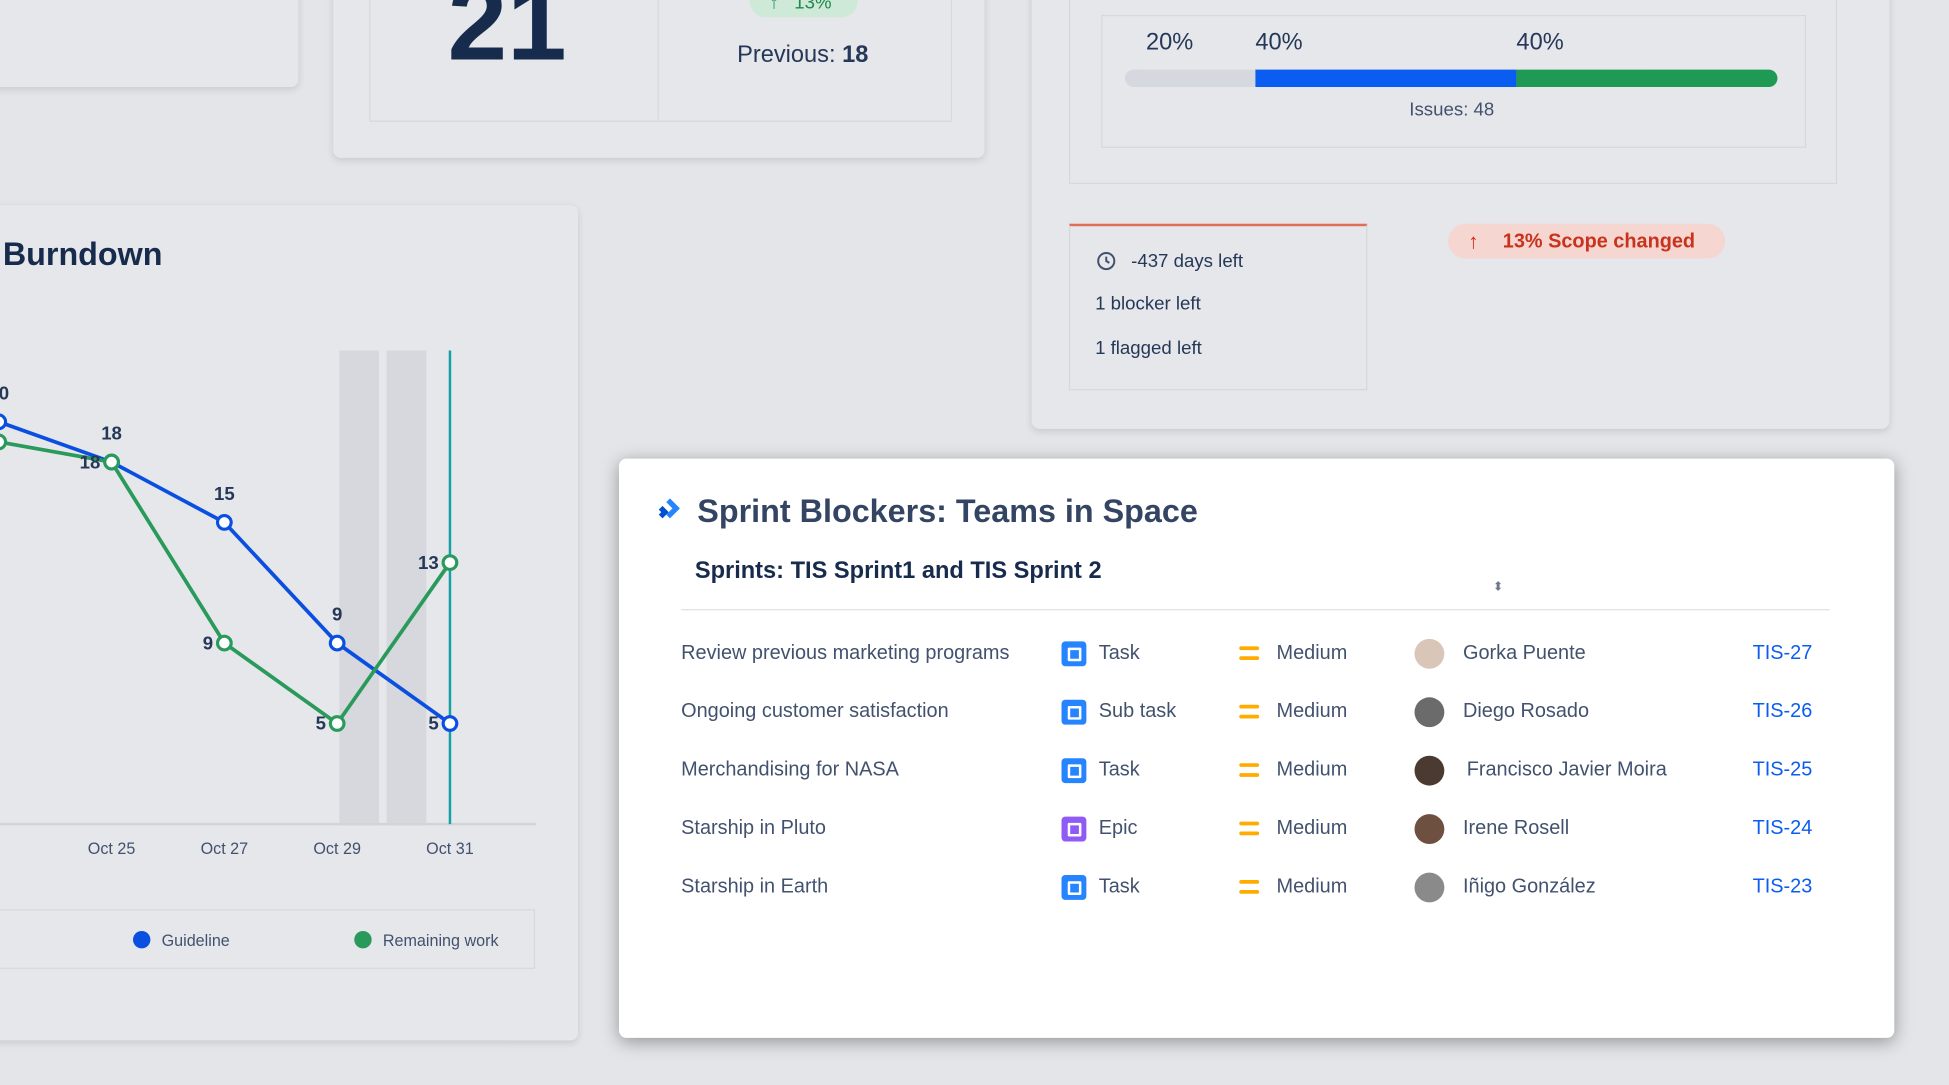 The height and width of the screenshot is (1085, 1949). I want to click on issue-type: Sub task, so click(1137, 712).